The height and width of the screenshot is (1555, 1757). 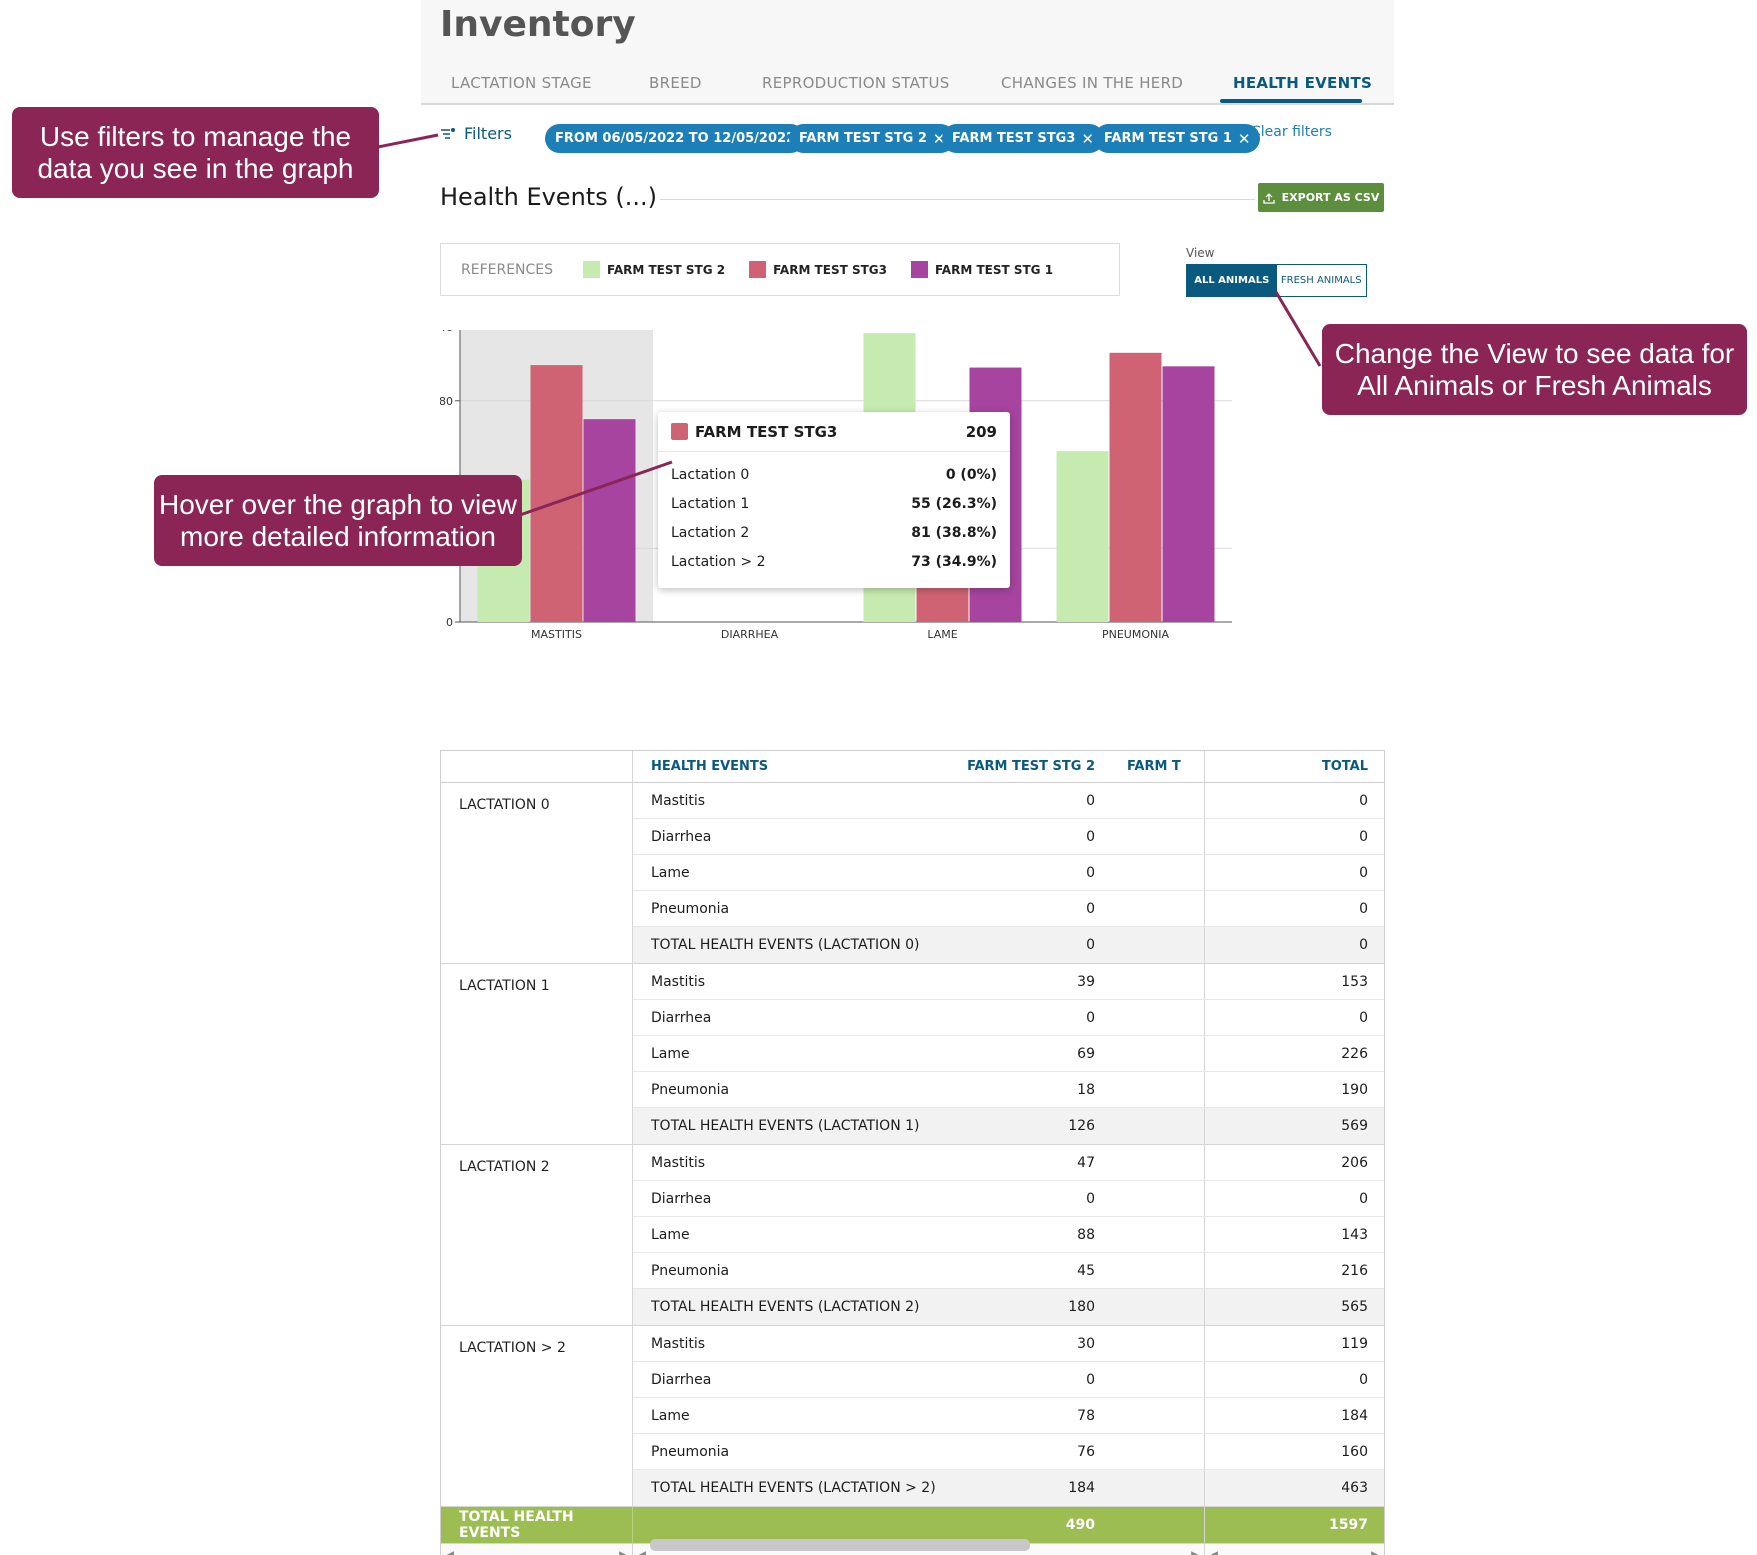 I want to click on total-cell: 226, so click(x=1354, y=1053).